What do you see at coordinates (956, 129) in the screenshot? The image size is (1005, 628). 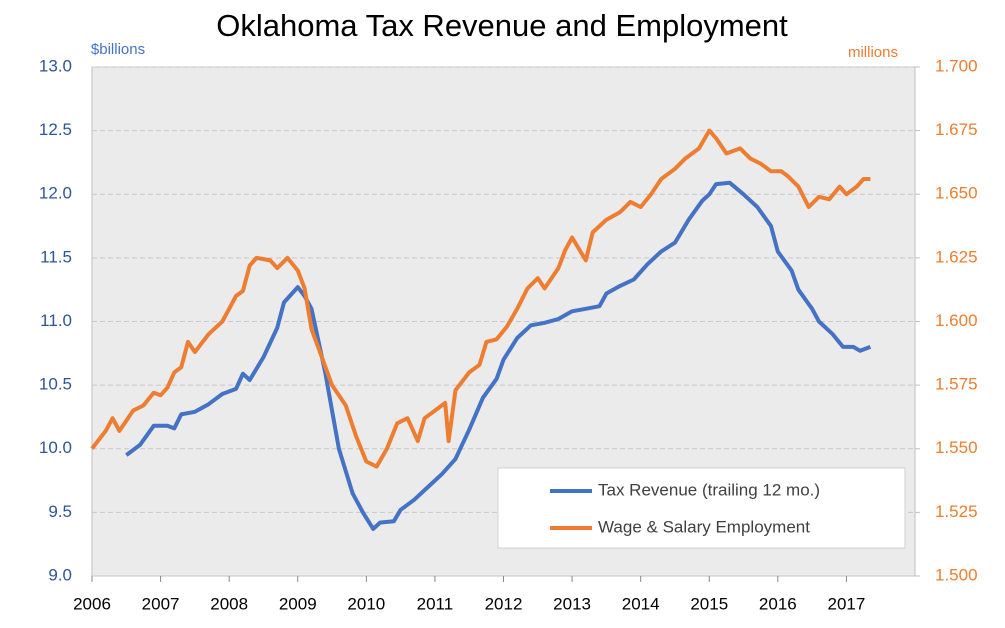 I see `y2-tick-label: 1.675` at bounding box center [956, 129].